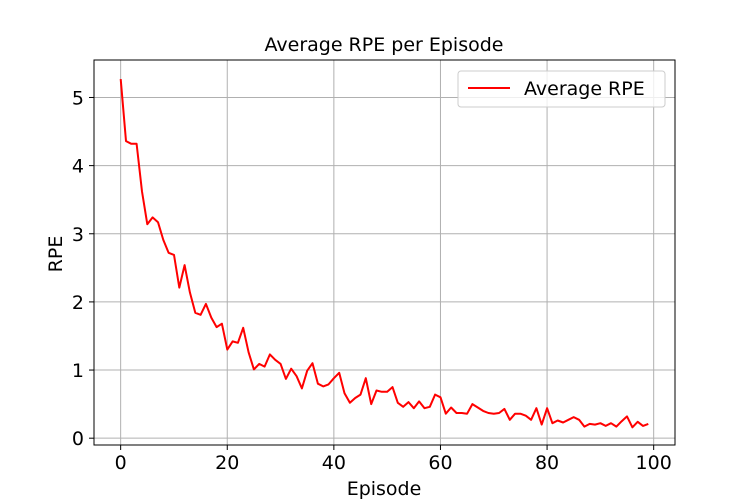  I want to click on y-tick-label: 5, so click(78, 98).